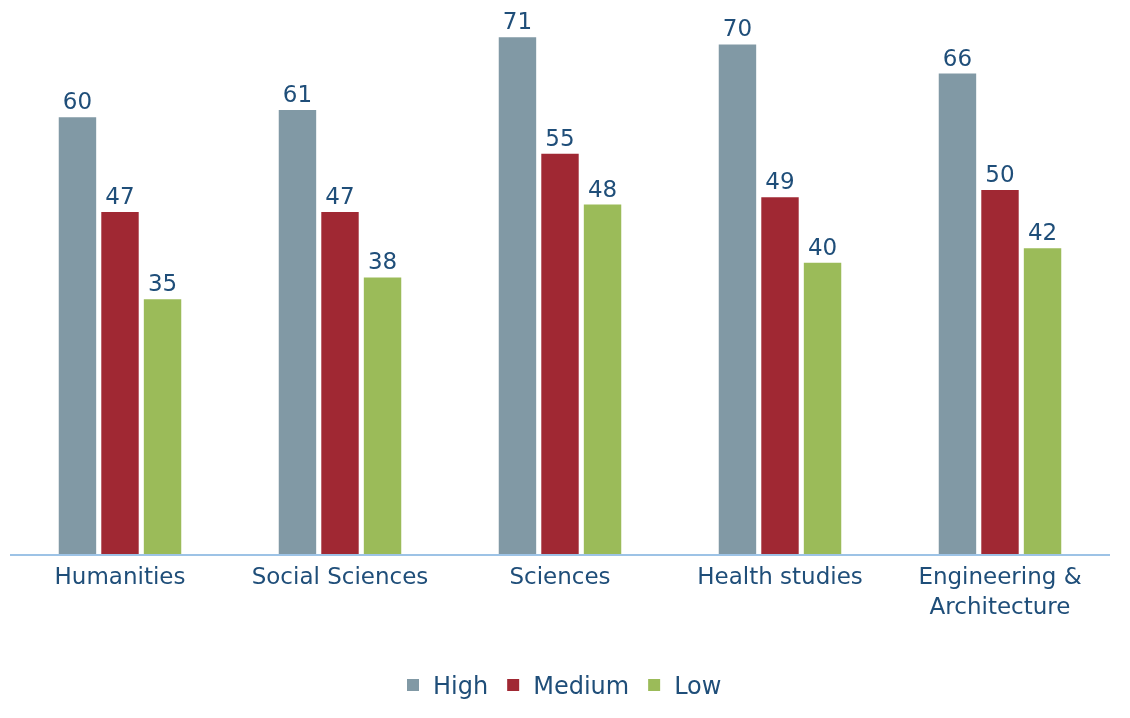 This screenshot has height=718, width=1130. What do you see at coordinates (698, 686) in the screenshot?
I see `legend-label: Low` at bounding box center [698, 686].